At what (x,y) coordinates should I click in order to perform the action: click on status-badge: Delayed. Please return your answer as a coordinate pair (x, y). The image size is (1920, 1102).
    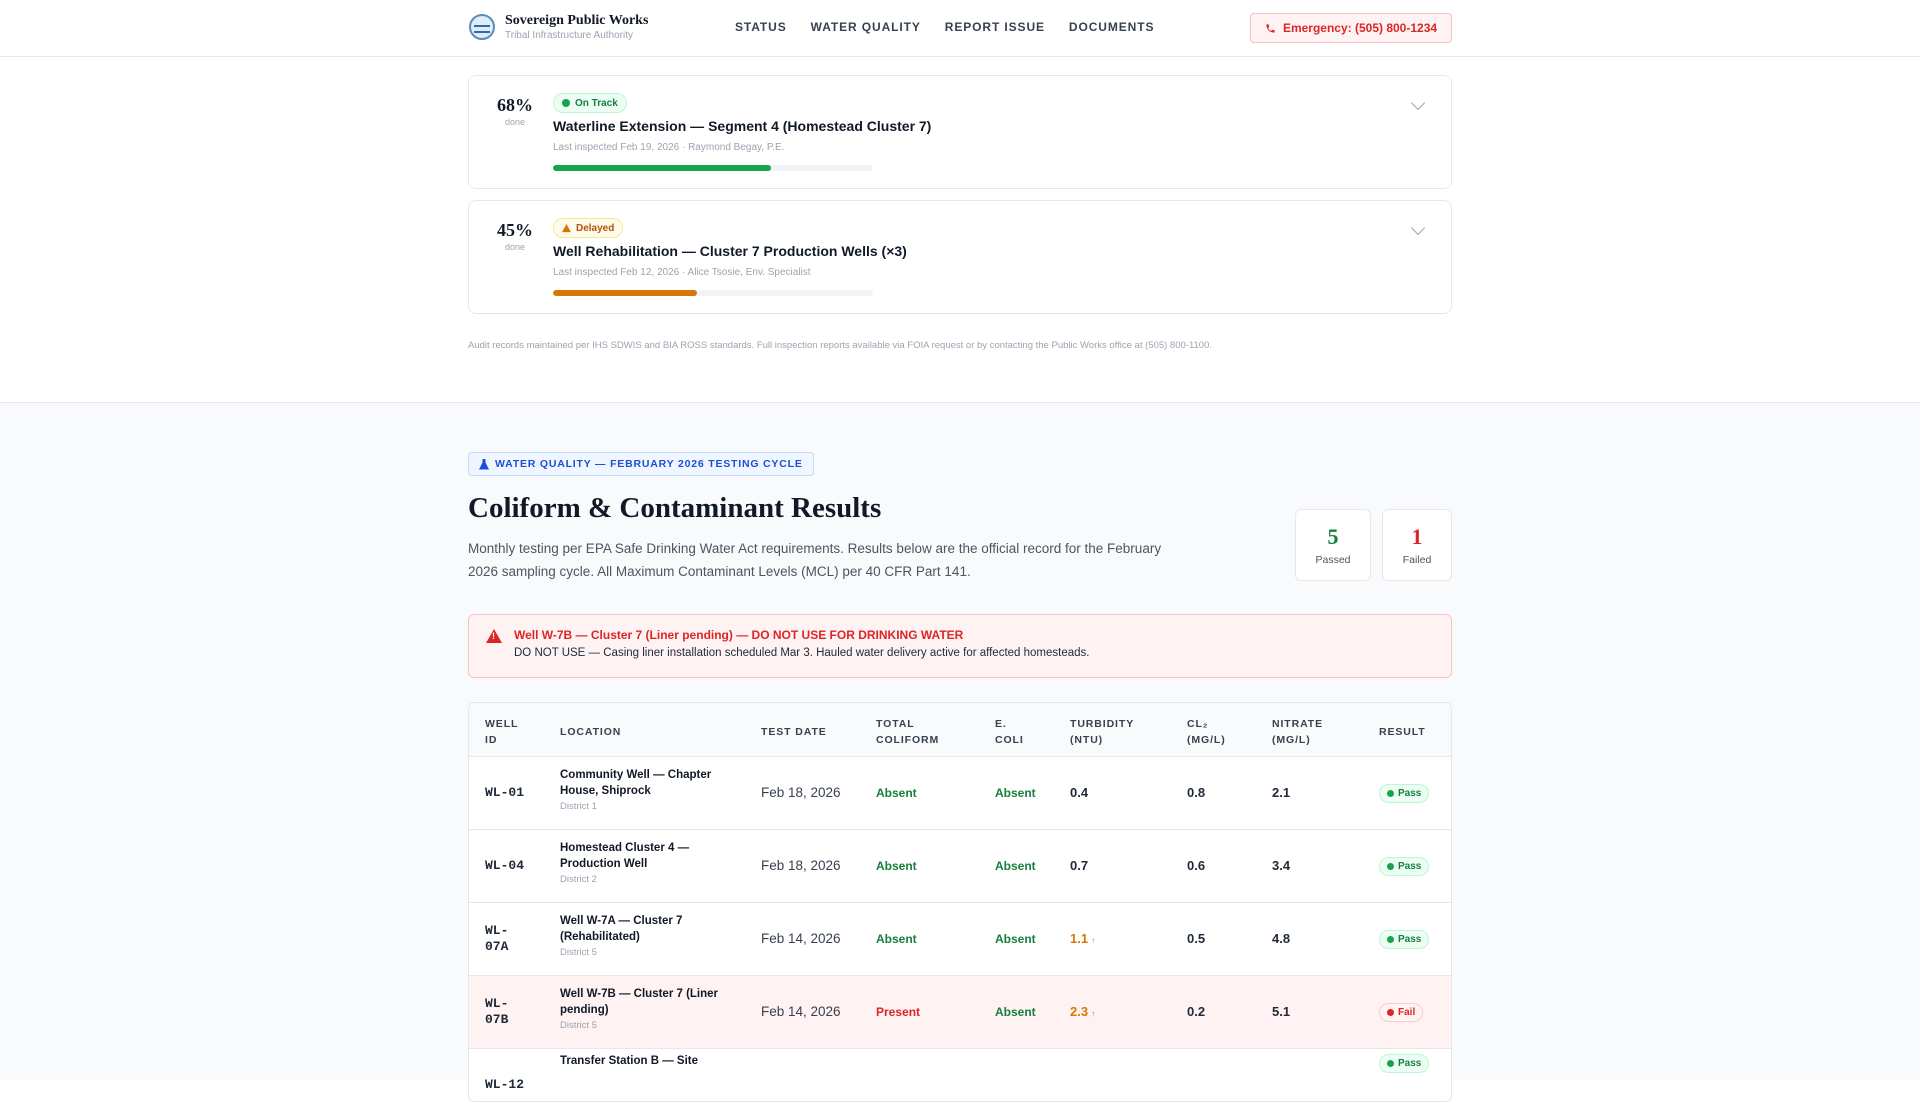
    Looking at the image, I should click on (588, 228).